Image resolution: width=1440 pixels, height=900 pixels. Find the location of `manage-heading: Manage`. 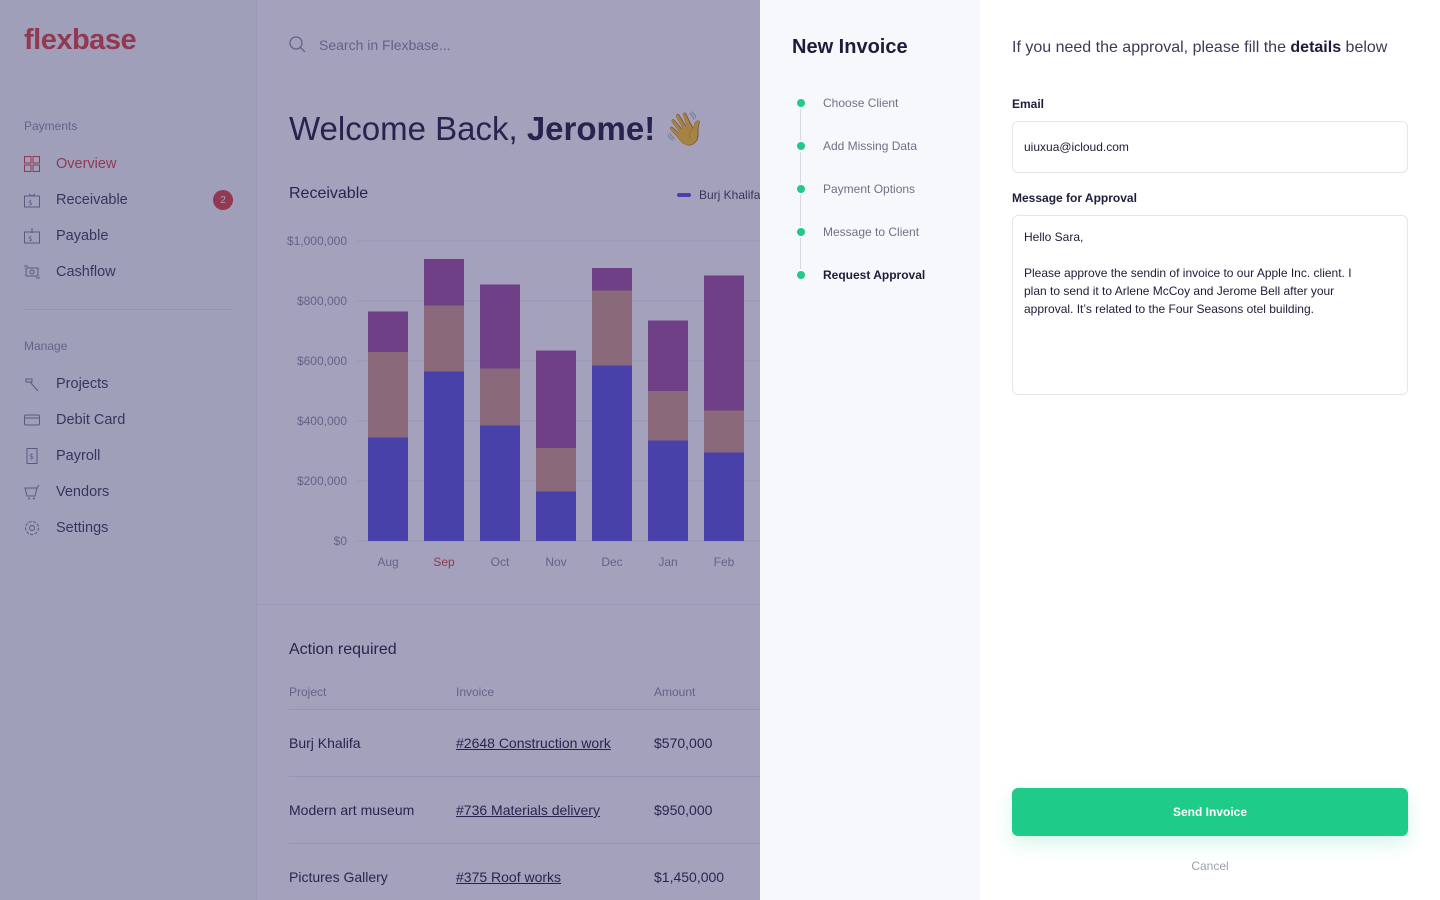

manage-heading: Manage is located at coordinates (46, 346).